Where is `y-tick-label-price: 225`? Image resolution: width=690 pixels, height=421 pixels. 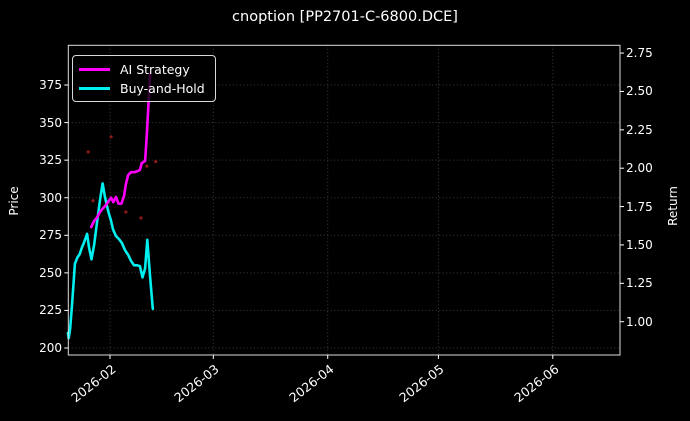 y-tick-label-price: 225 is located at coordinates (50, 310).